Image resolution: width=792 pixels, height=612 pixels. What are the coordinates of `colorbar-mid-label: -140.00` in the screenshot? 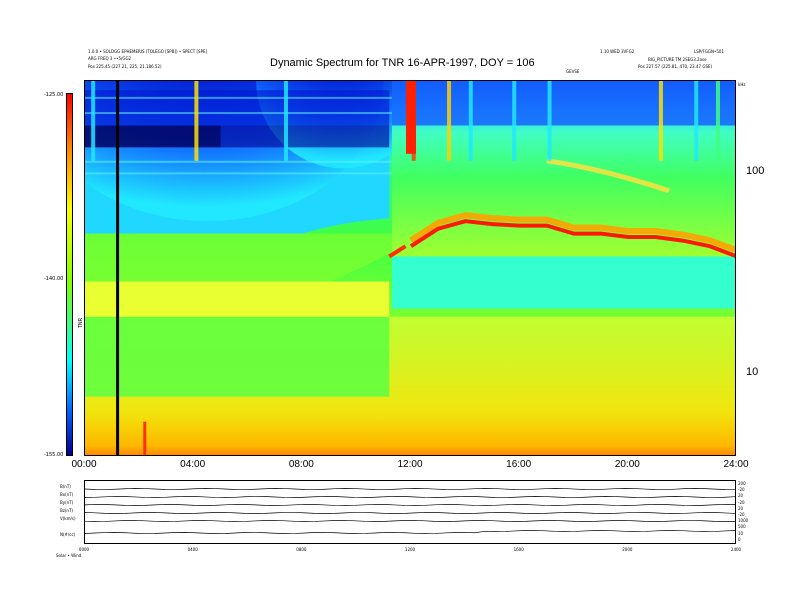 It's located at (54, 279).